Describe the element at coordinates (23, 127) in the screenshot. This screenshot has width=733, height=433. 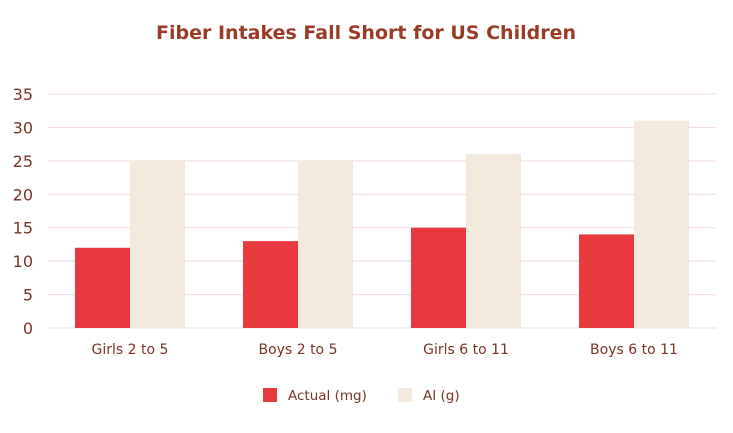
I see `y-tick-label: 30` at that location.